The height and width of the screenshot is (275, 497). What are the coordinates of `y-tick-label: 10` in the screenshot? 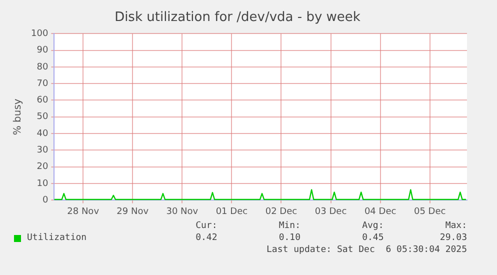 It's located at (42, 183).